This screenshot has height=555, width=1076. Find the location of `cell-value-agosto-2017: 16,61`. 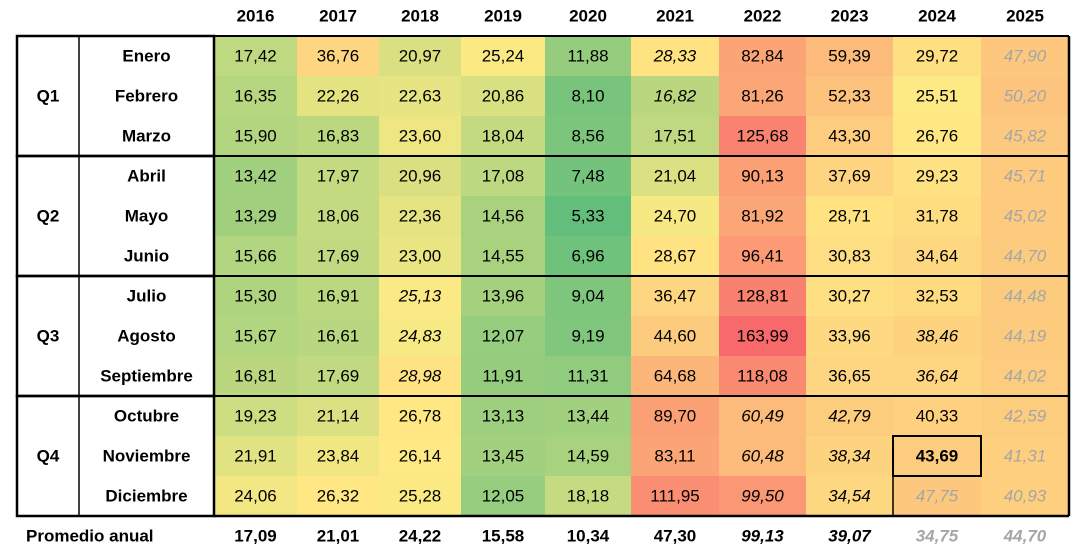

cell-value-agosto-2017: 16,61 is located at coordinates (338, 335).